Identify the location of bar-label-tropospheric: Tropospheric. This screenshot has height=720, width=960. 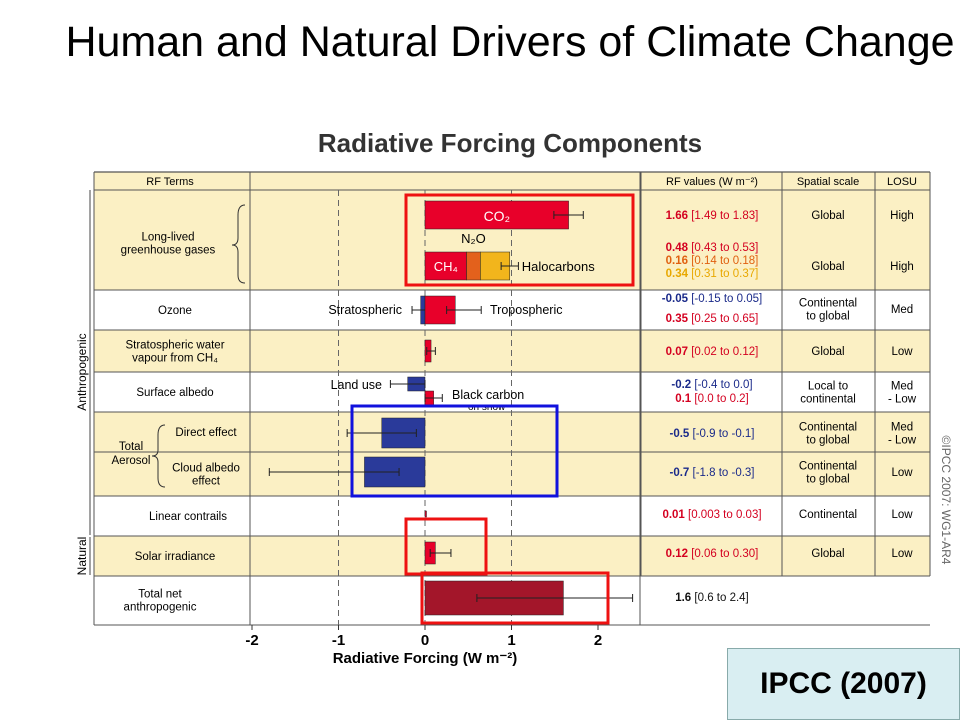
(526, 310).